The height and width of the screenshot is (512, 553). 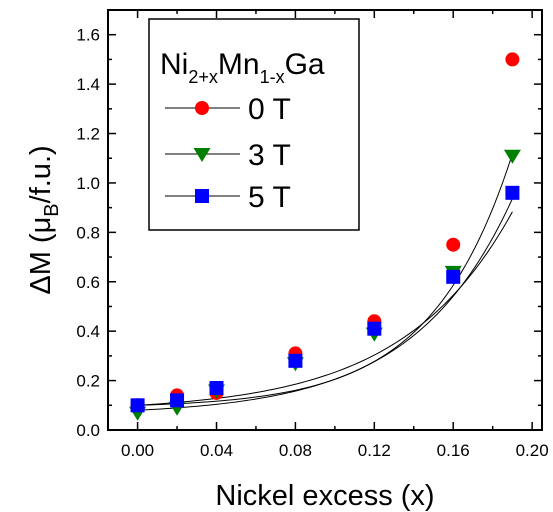 I want to click on y-tick-label: 1.4, so click(x=88, y=84).